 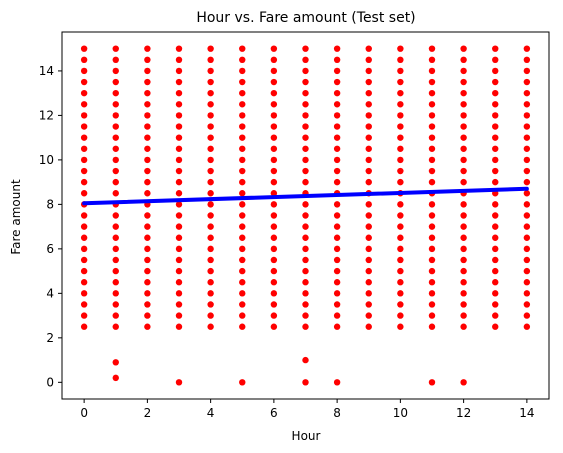 What do you see at coordinates (16, 217) in the screenshot?
I see `y-axis-label: Fare amount` at bounding box center [16, 217].